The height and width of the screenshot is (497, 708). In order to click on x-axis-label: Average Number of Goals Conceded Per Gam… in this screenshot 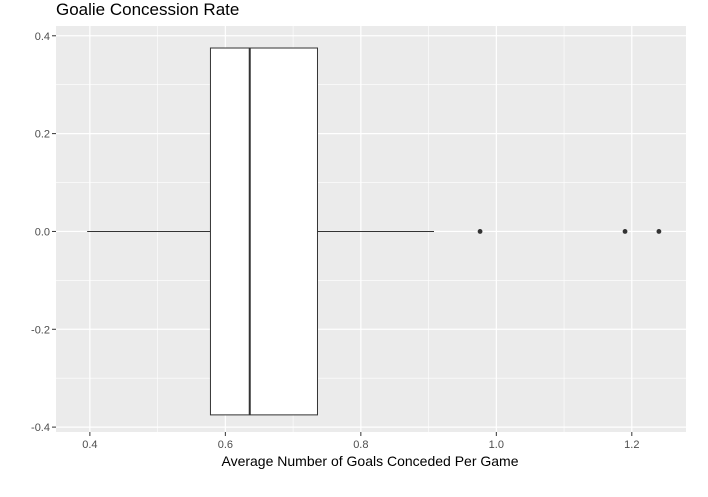, I will do `click(369, 461)`.